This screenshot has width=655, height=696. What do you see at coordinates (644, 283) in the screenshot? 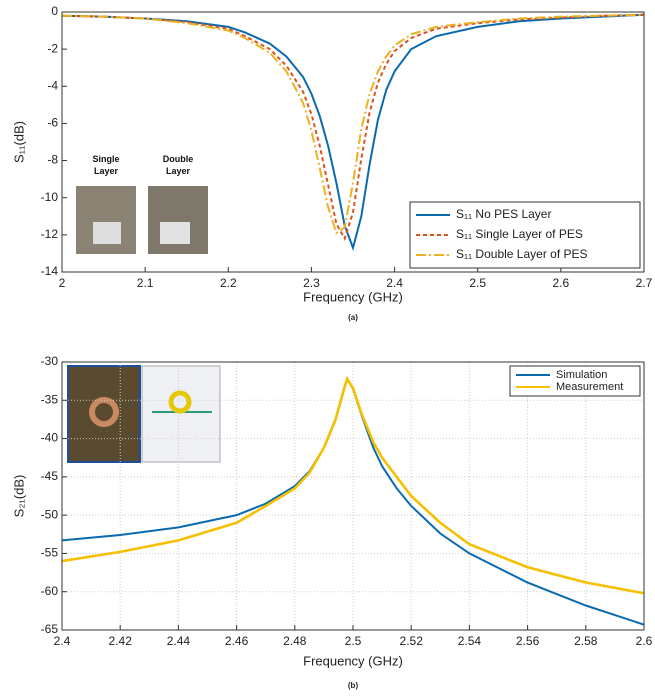
I see `x-tick-label: 2.7` at bounding box center [644, 283].